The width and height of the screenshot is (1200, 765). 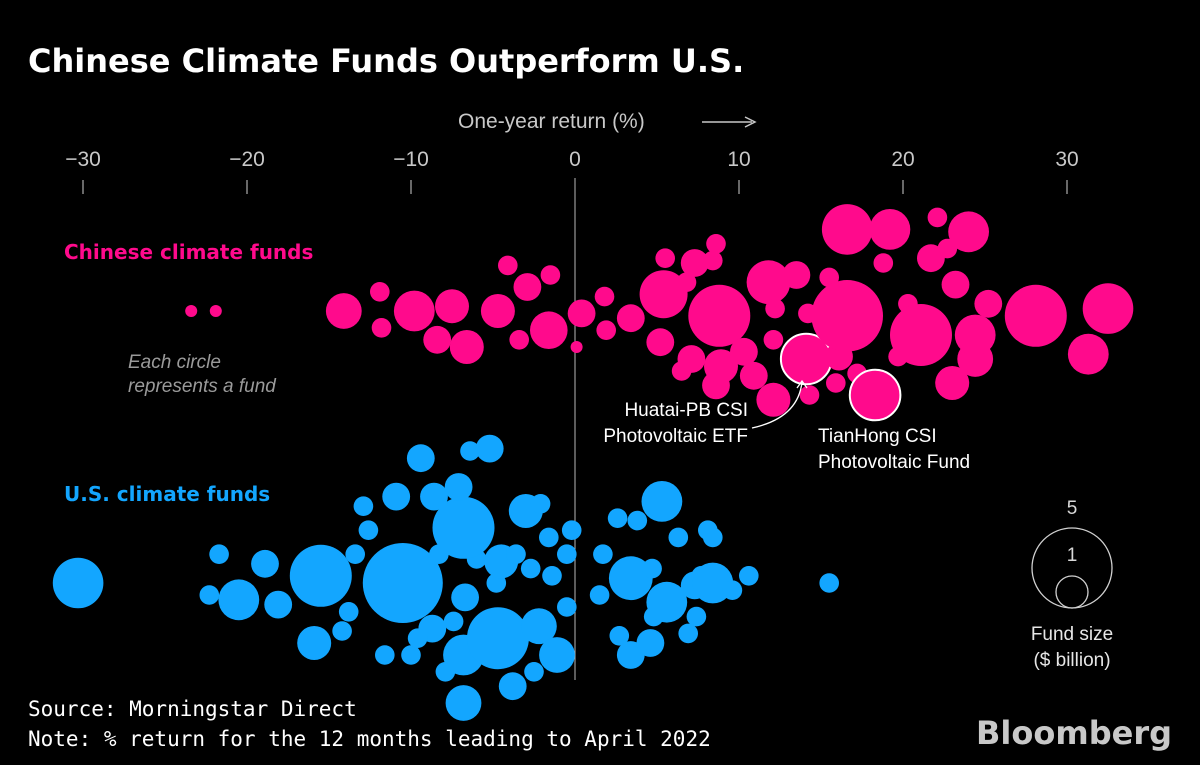 I want to click on series-label-chinese: Chinese climate funds, so click(x=188, y=252).